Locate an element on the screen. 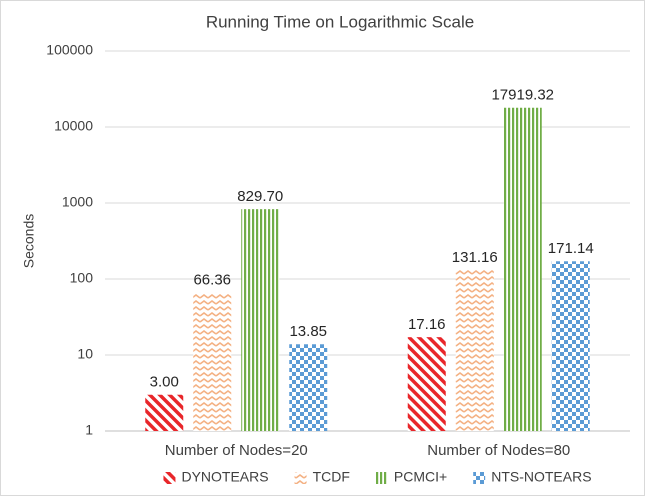 The height and width of the screenshot is (496, 645). data-label: 17.16 is located at coordinates (427, 324).